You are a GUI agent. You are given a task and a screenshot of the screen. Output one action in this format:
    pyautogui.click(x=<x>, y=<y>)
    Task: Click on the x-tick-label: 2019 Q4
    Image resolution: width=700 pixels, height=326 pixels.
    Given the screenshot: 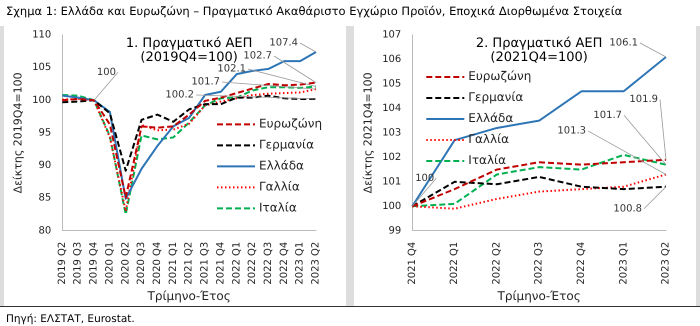 What is the action you would take?
    pyautogui.click(x=94, y=263)
    